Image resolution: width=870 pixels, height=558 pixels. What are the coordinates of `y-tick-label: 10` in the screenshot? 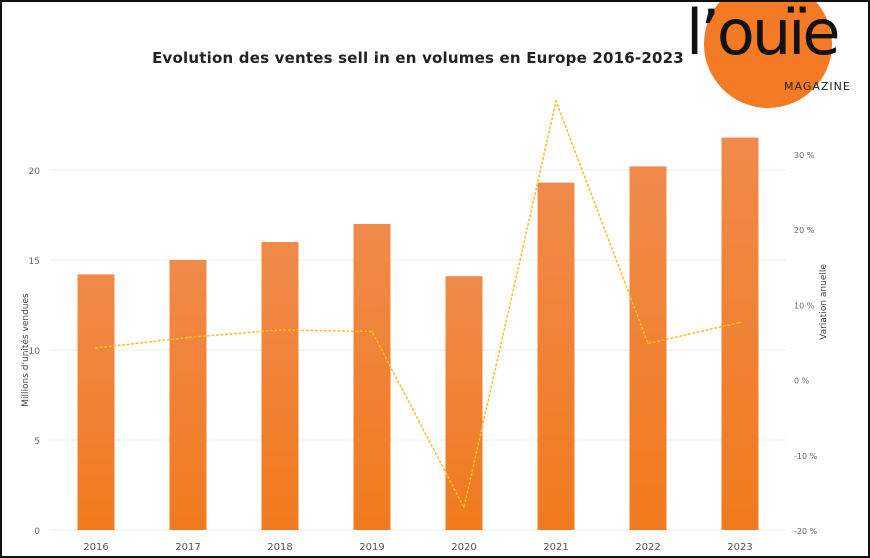 It's located at (35, 352).